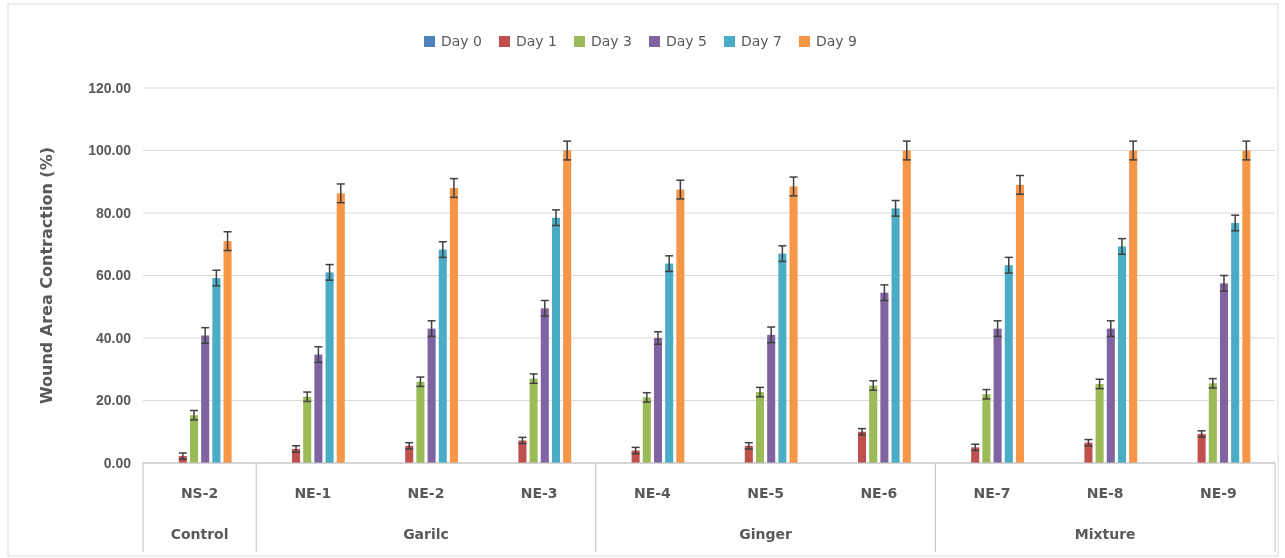 The height and width of the screenshot is (558, 1285). What do you see at coordinates (113, 400) in the screenshot?
I see `y-tick-label: 20.00` at bounding box center [113, 400].